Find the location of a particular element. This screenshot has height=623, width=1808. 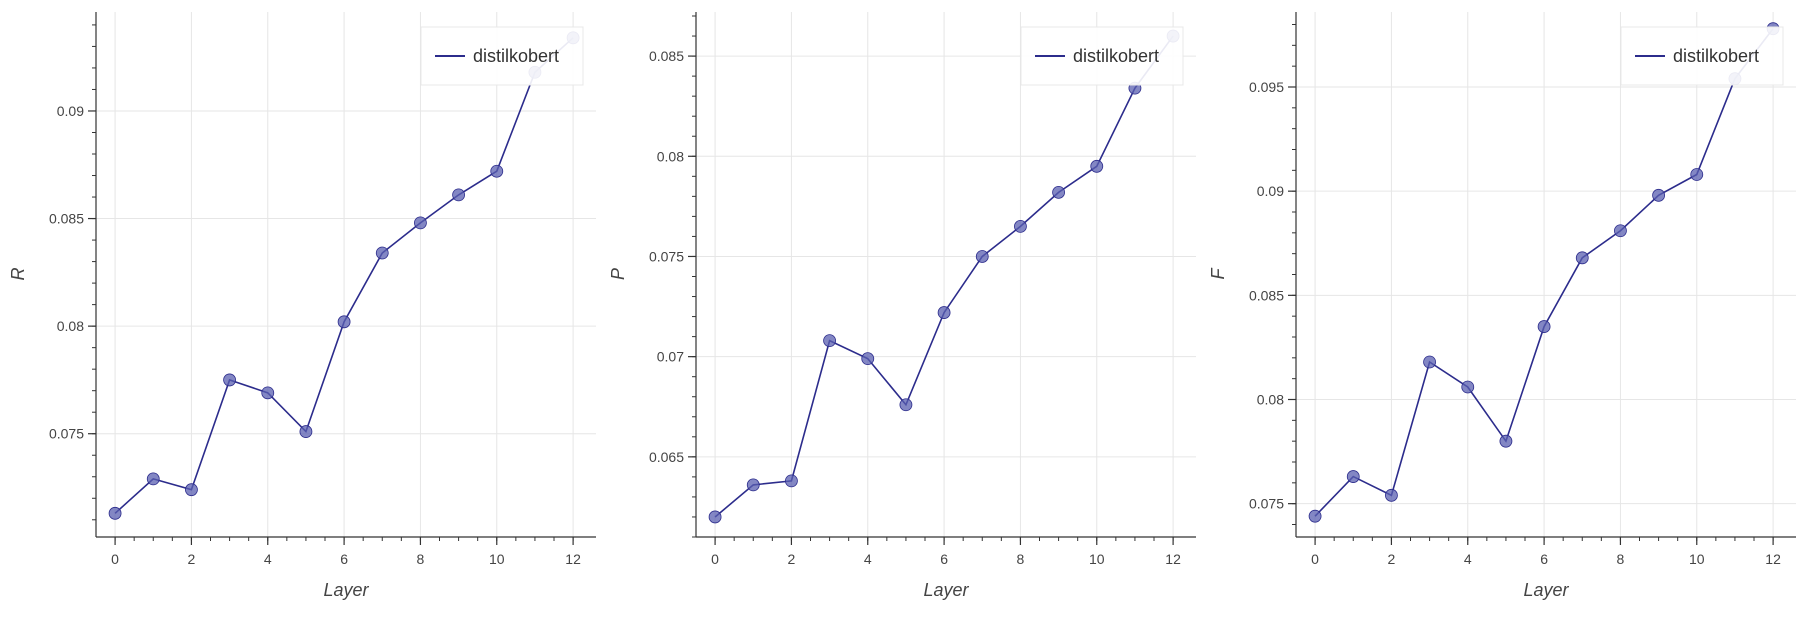

y-axis-label: P is located at coordinates (618, 274).